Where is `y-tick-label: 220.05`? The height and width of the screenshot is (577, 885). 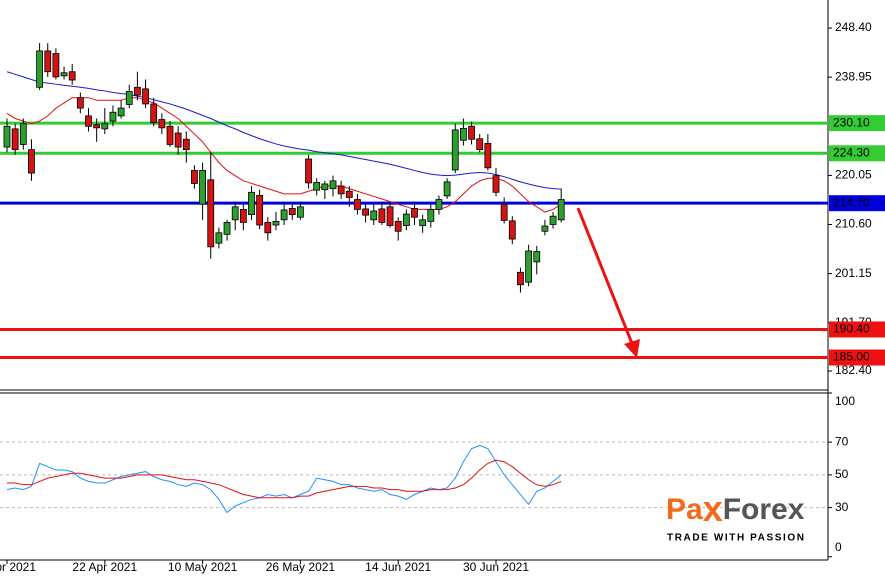 y-tick-label: 220.05 is located at coordinates (853, 175).